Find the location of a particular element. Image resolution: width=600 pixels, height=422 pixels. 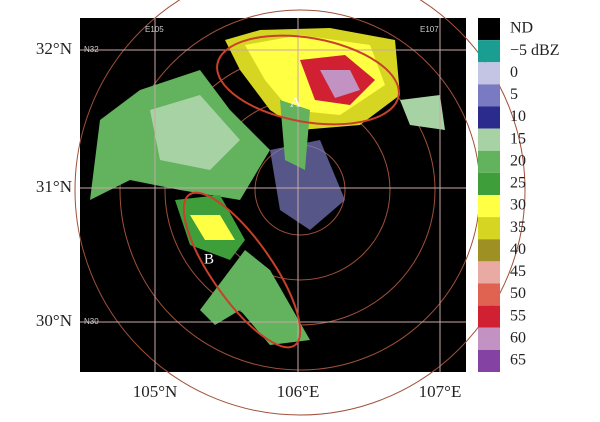

legend-label: 65 is located at coordinates (518, 360).